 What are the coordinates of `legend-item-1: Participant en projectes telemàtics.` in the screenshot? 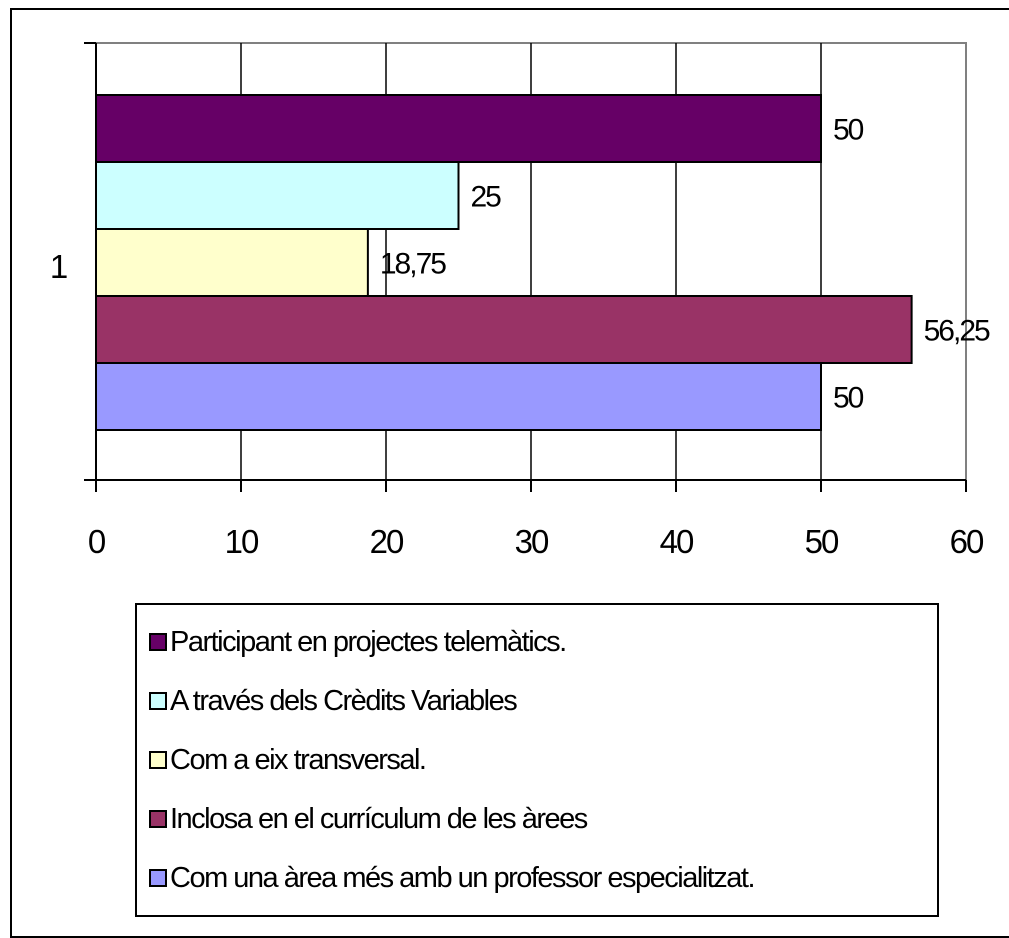 It's located at (358, 642).